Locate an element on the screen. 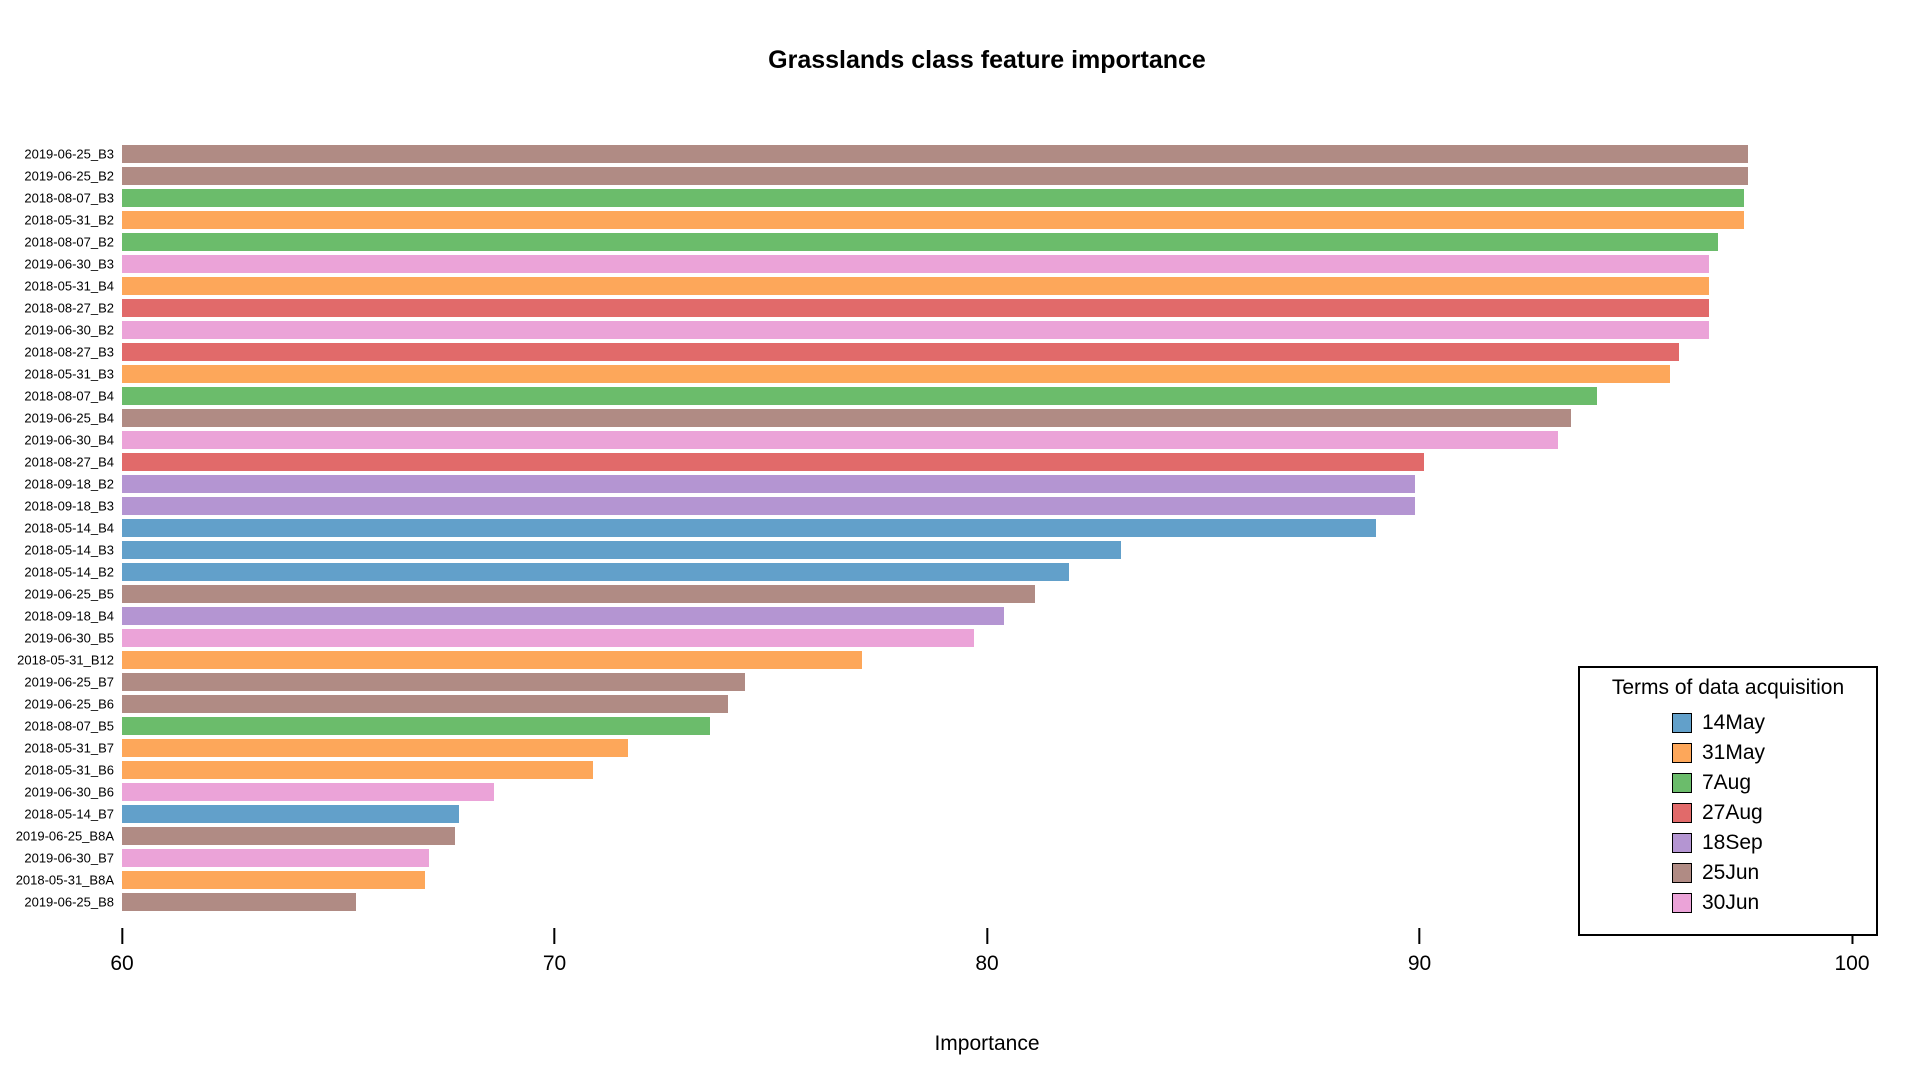 The width and height of the screenshot is (1920, 1080). bar-row: 2018-08-07_B3 is located at coordinates (938, 198).